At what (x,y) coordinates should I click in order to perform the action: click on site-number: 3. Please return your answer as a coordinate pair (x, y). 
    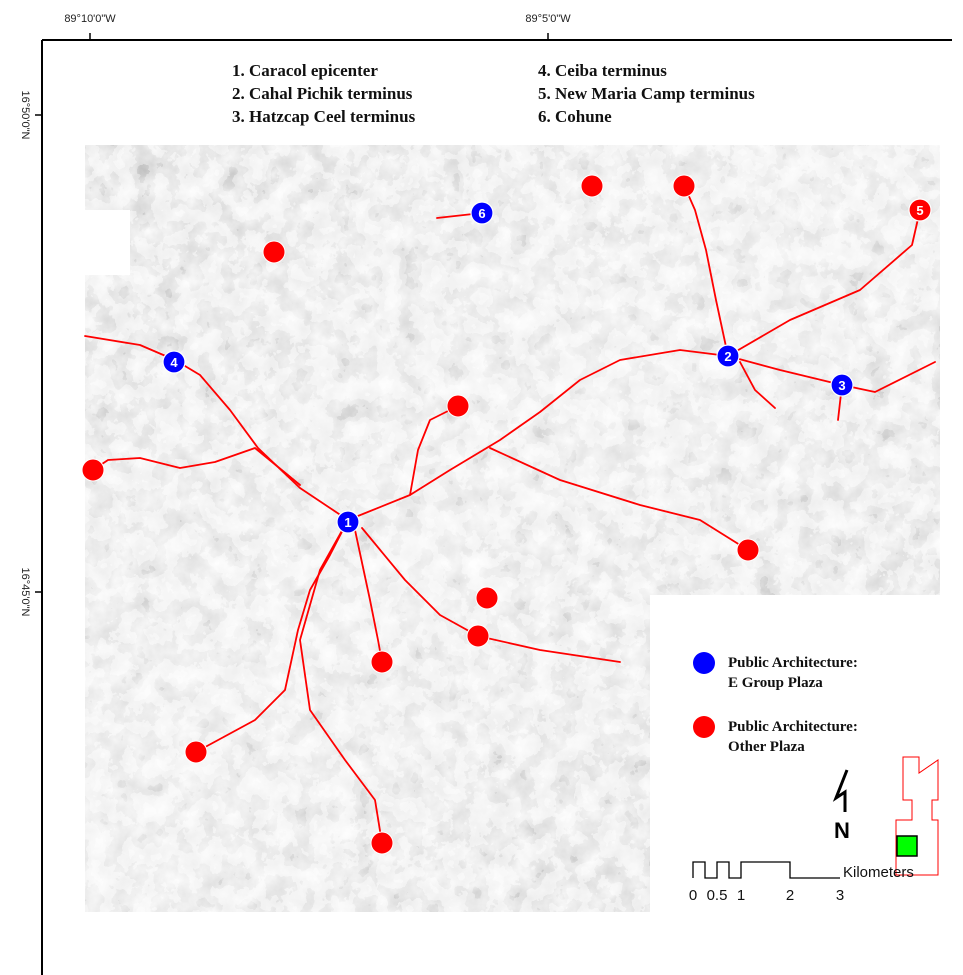
    Looking at the image, I should click on (841, 385).